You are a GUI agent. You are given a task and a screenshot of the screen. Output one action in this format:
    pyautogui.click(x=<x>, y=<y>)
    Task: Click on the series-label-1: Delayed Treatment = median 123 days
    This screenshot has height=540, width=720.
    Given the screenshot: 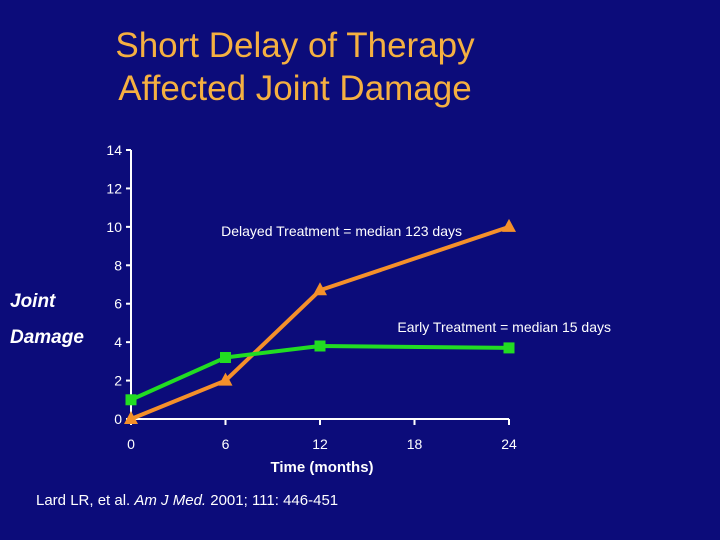 What is the action you would take?
    pyautogui.click(x=341, y=231)
    